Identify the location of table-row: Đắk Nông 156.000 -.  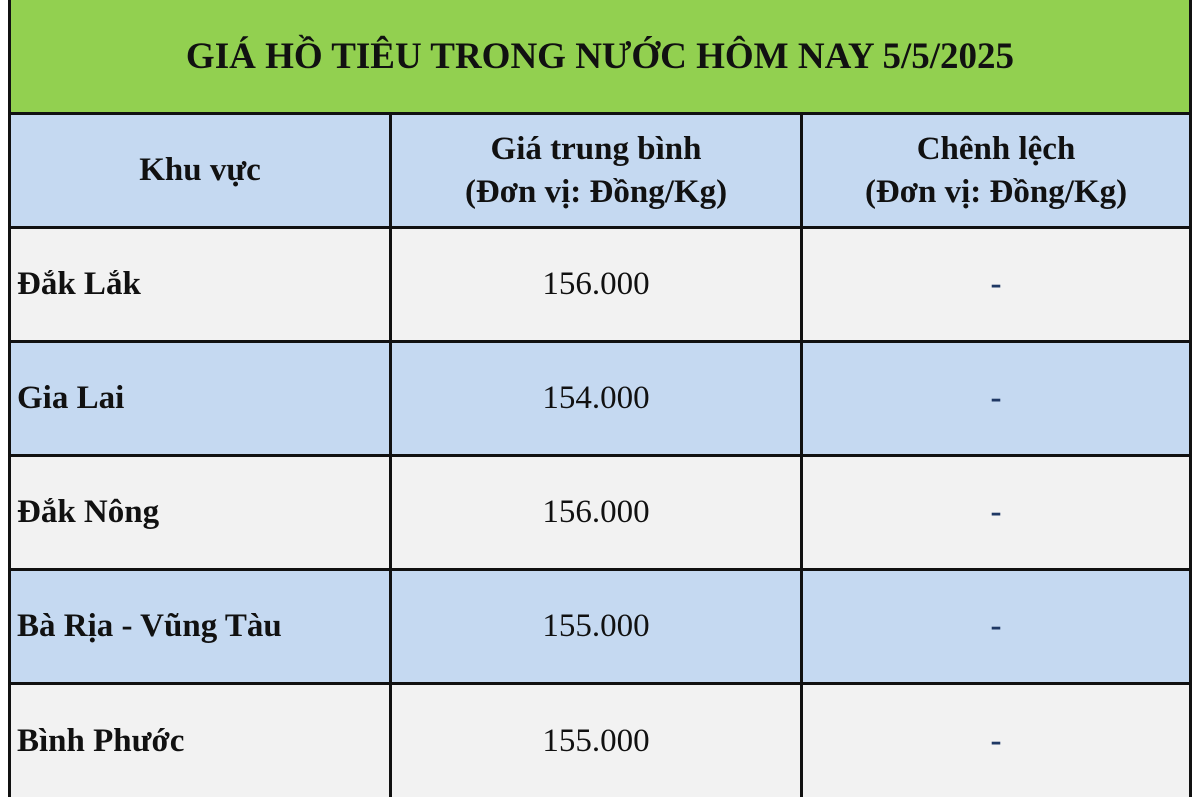
(600, 514).